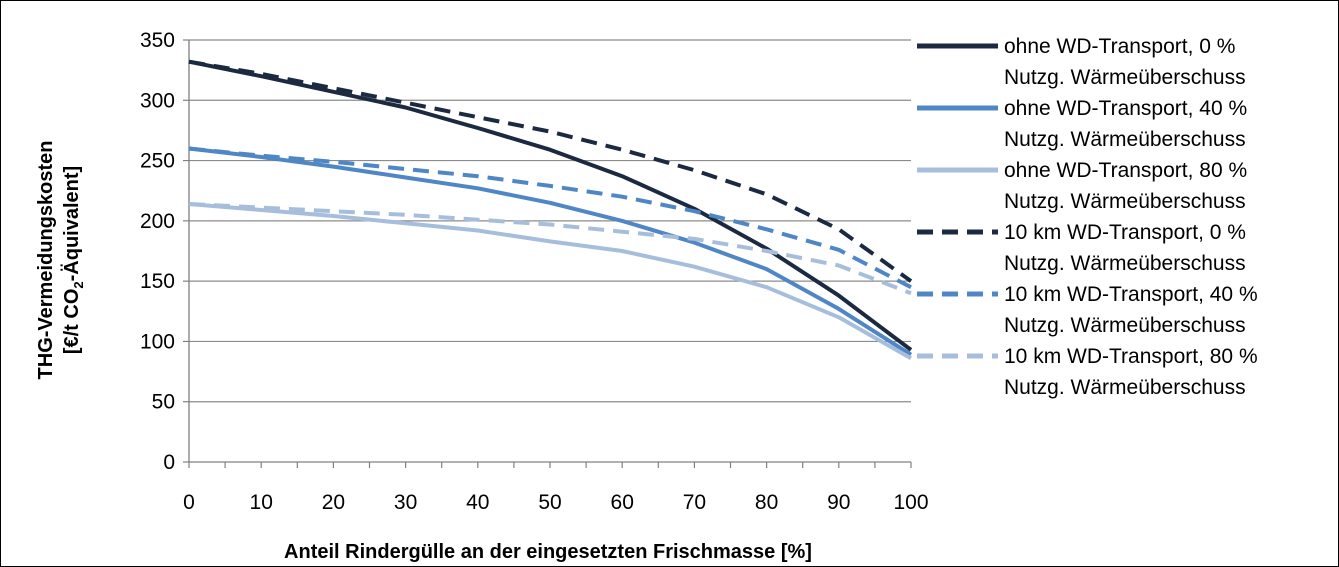 This screenshot has height=567, width=1339. What do you see at coordinates (405, 502) in the screenshot?
I see `x-tick-label-30: 30` at bounding box center [405, 502].